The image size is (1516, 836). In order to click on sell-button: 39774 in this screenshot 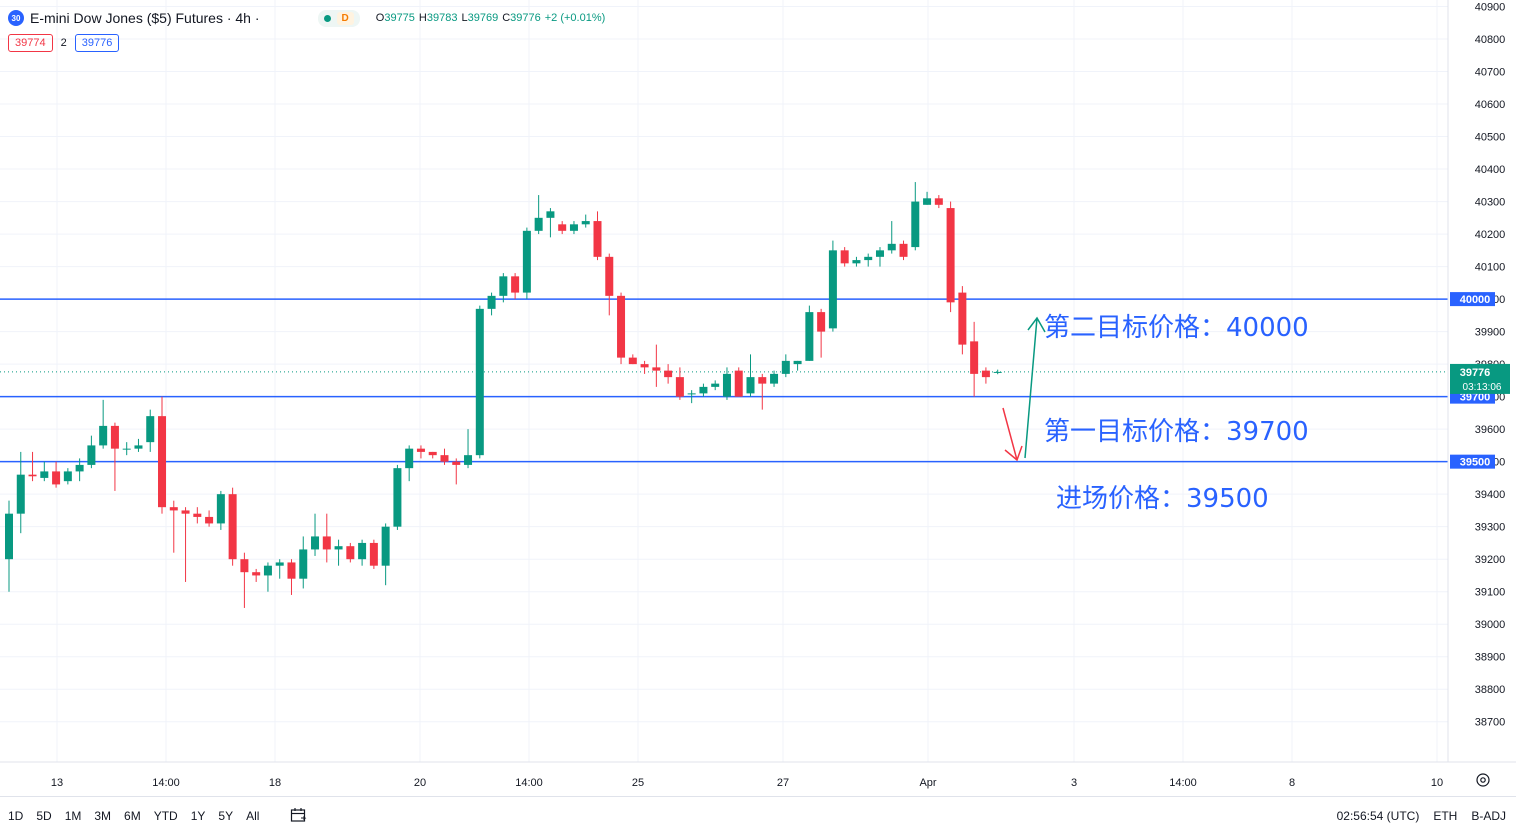, I will do `click(30, 43)`.